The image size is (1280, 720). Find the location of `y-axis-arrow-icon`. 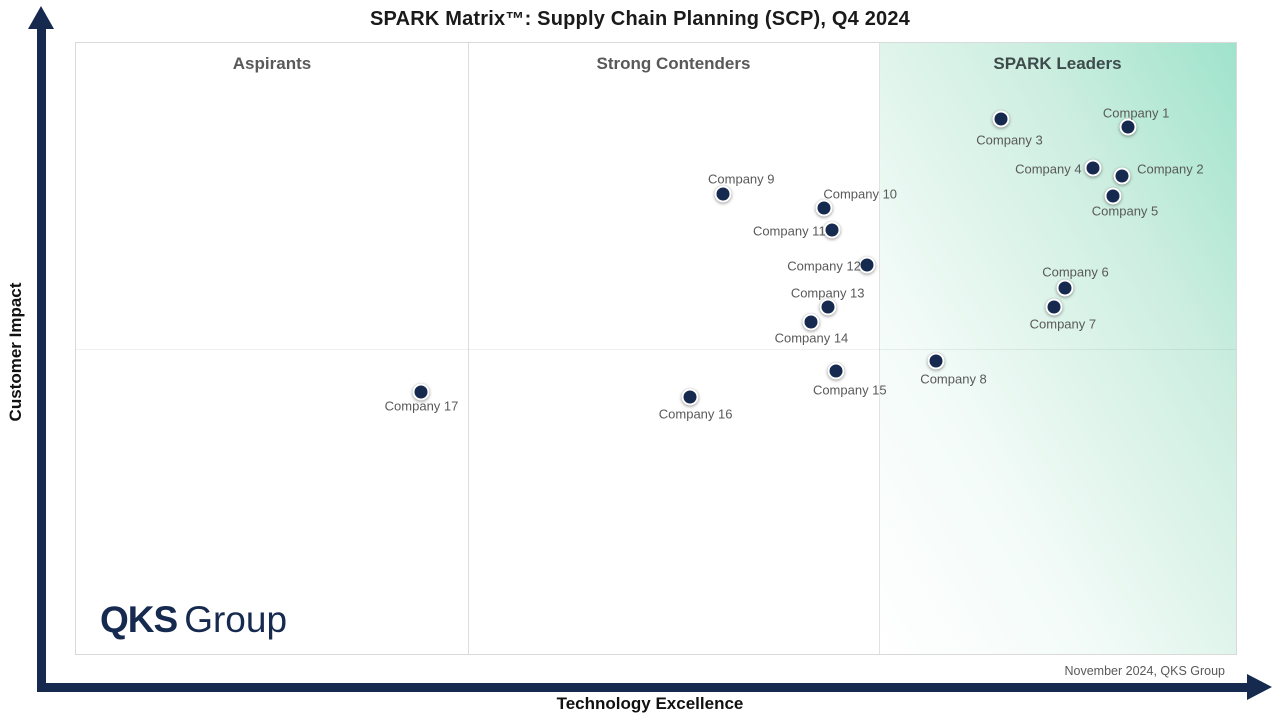

y-axis-arrow-icon is located at coordinates (41, 17).